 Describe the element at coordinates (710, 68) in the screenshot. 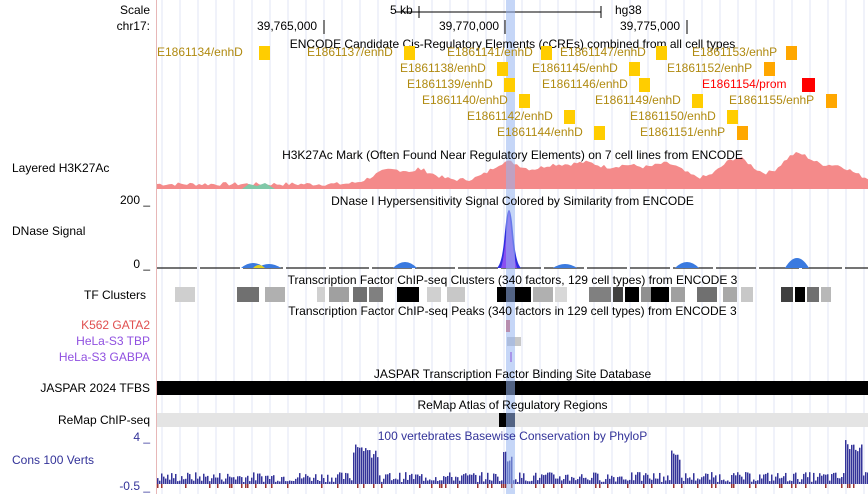

I see `ccre-label: E1861152/enhP` at that location.